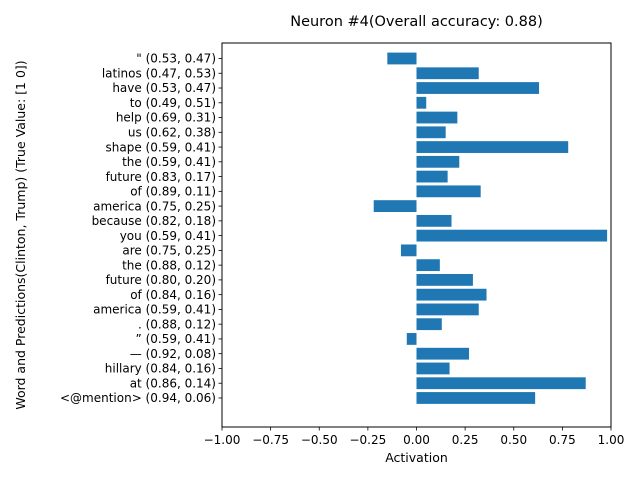 The image size is (640, 480). I want to click on y-tick-label: future (0.83, 0.17), so click(161, 177).